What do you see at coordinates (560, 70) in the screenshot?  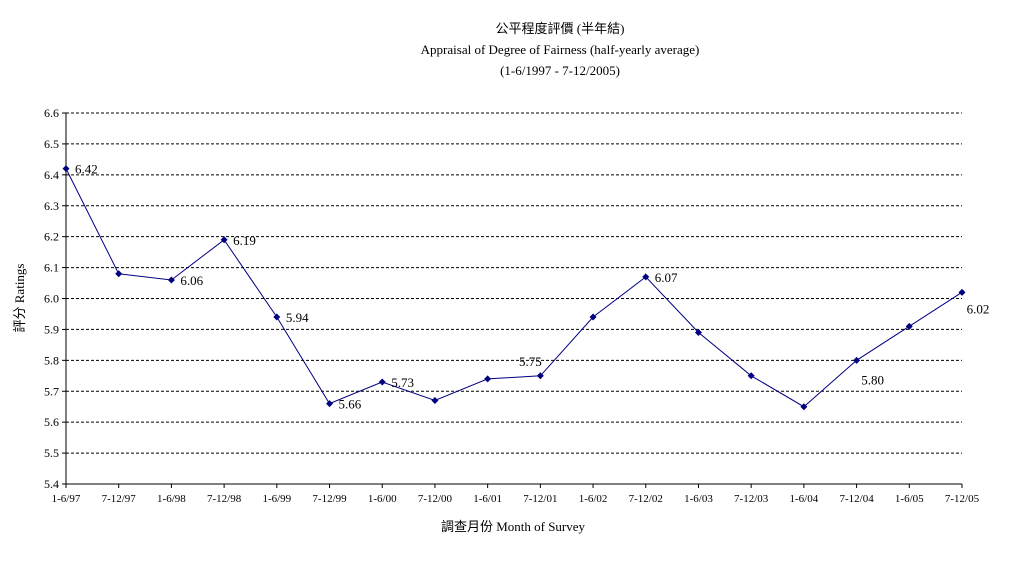 I see `chart-subtitle-range: (1-6/1997 - 7-12/2005)` at bounding box center [560, 70].